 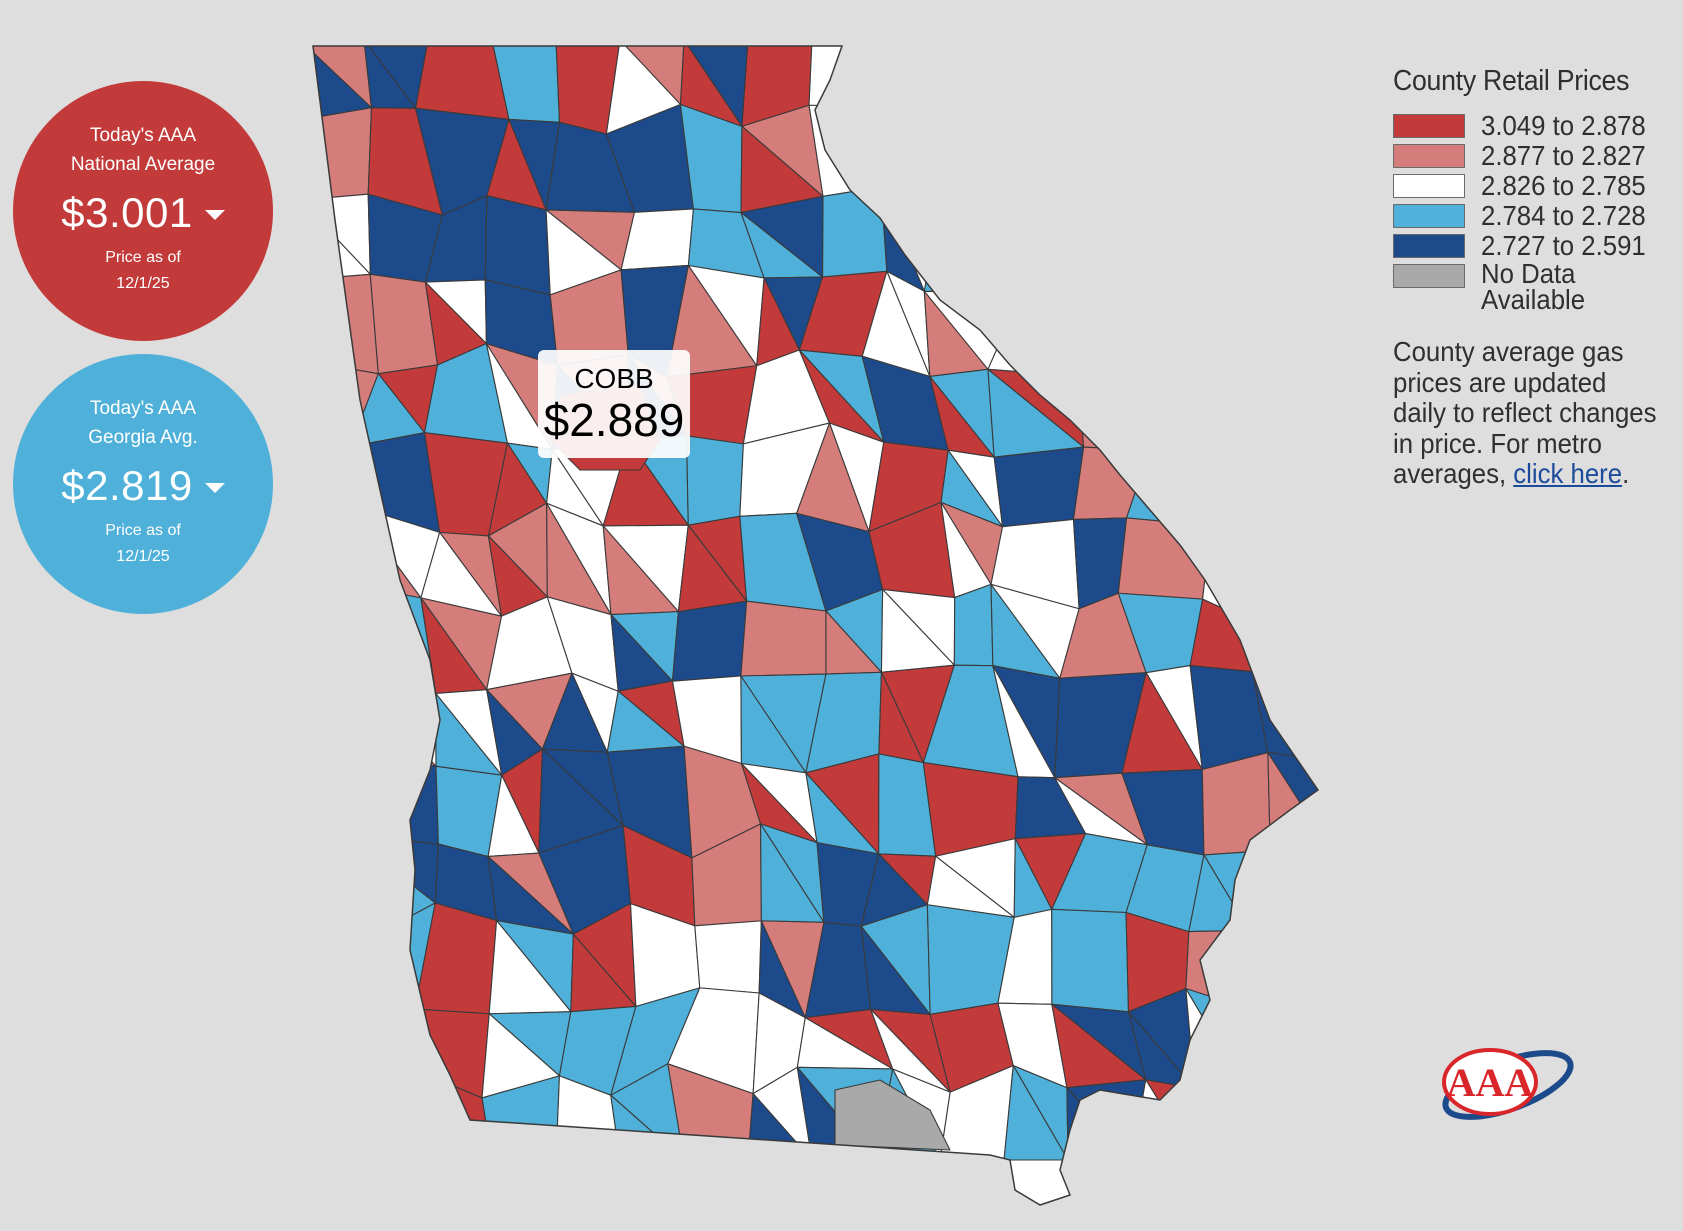 What do you see at coordinates (1568, 473) in the screenshot?
I see `metro-averages-link: click here` at bounding box center [1568, 473].